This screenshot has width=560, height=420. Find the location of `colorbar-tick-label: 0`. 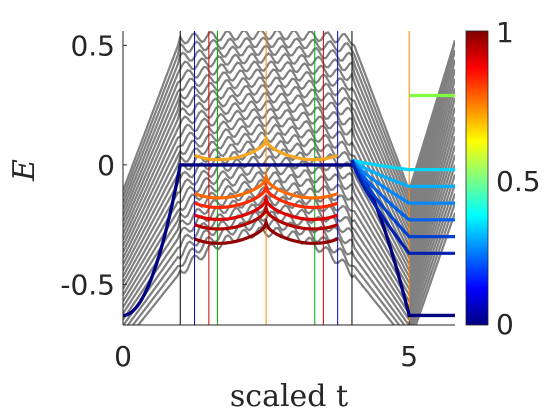

colorbar-tick-label: 0 is located at coordinates (505, 324).